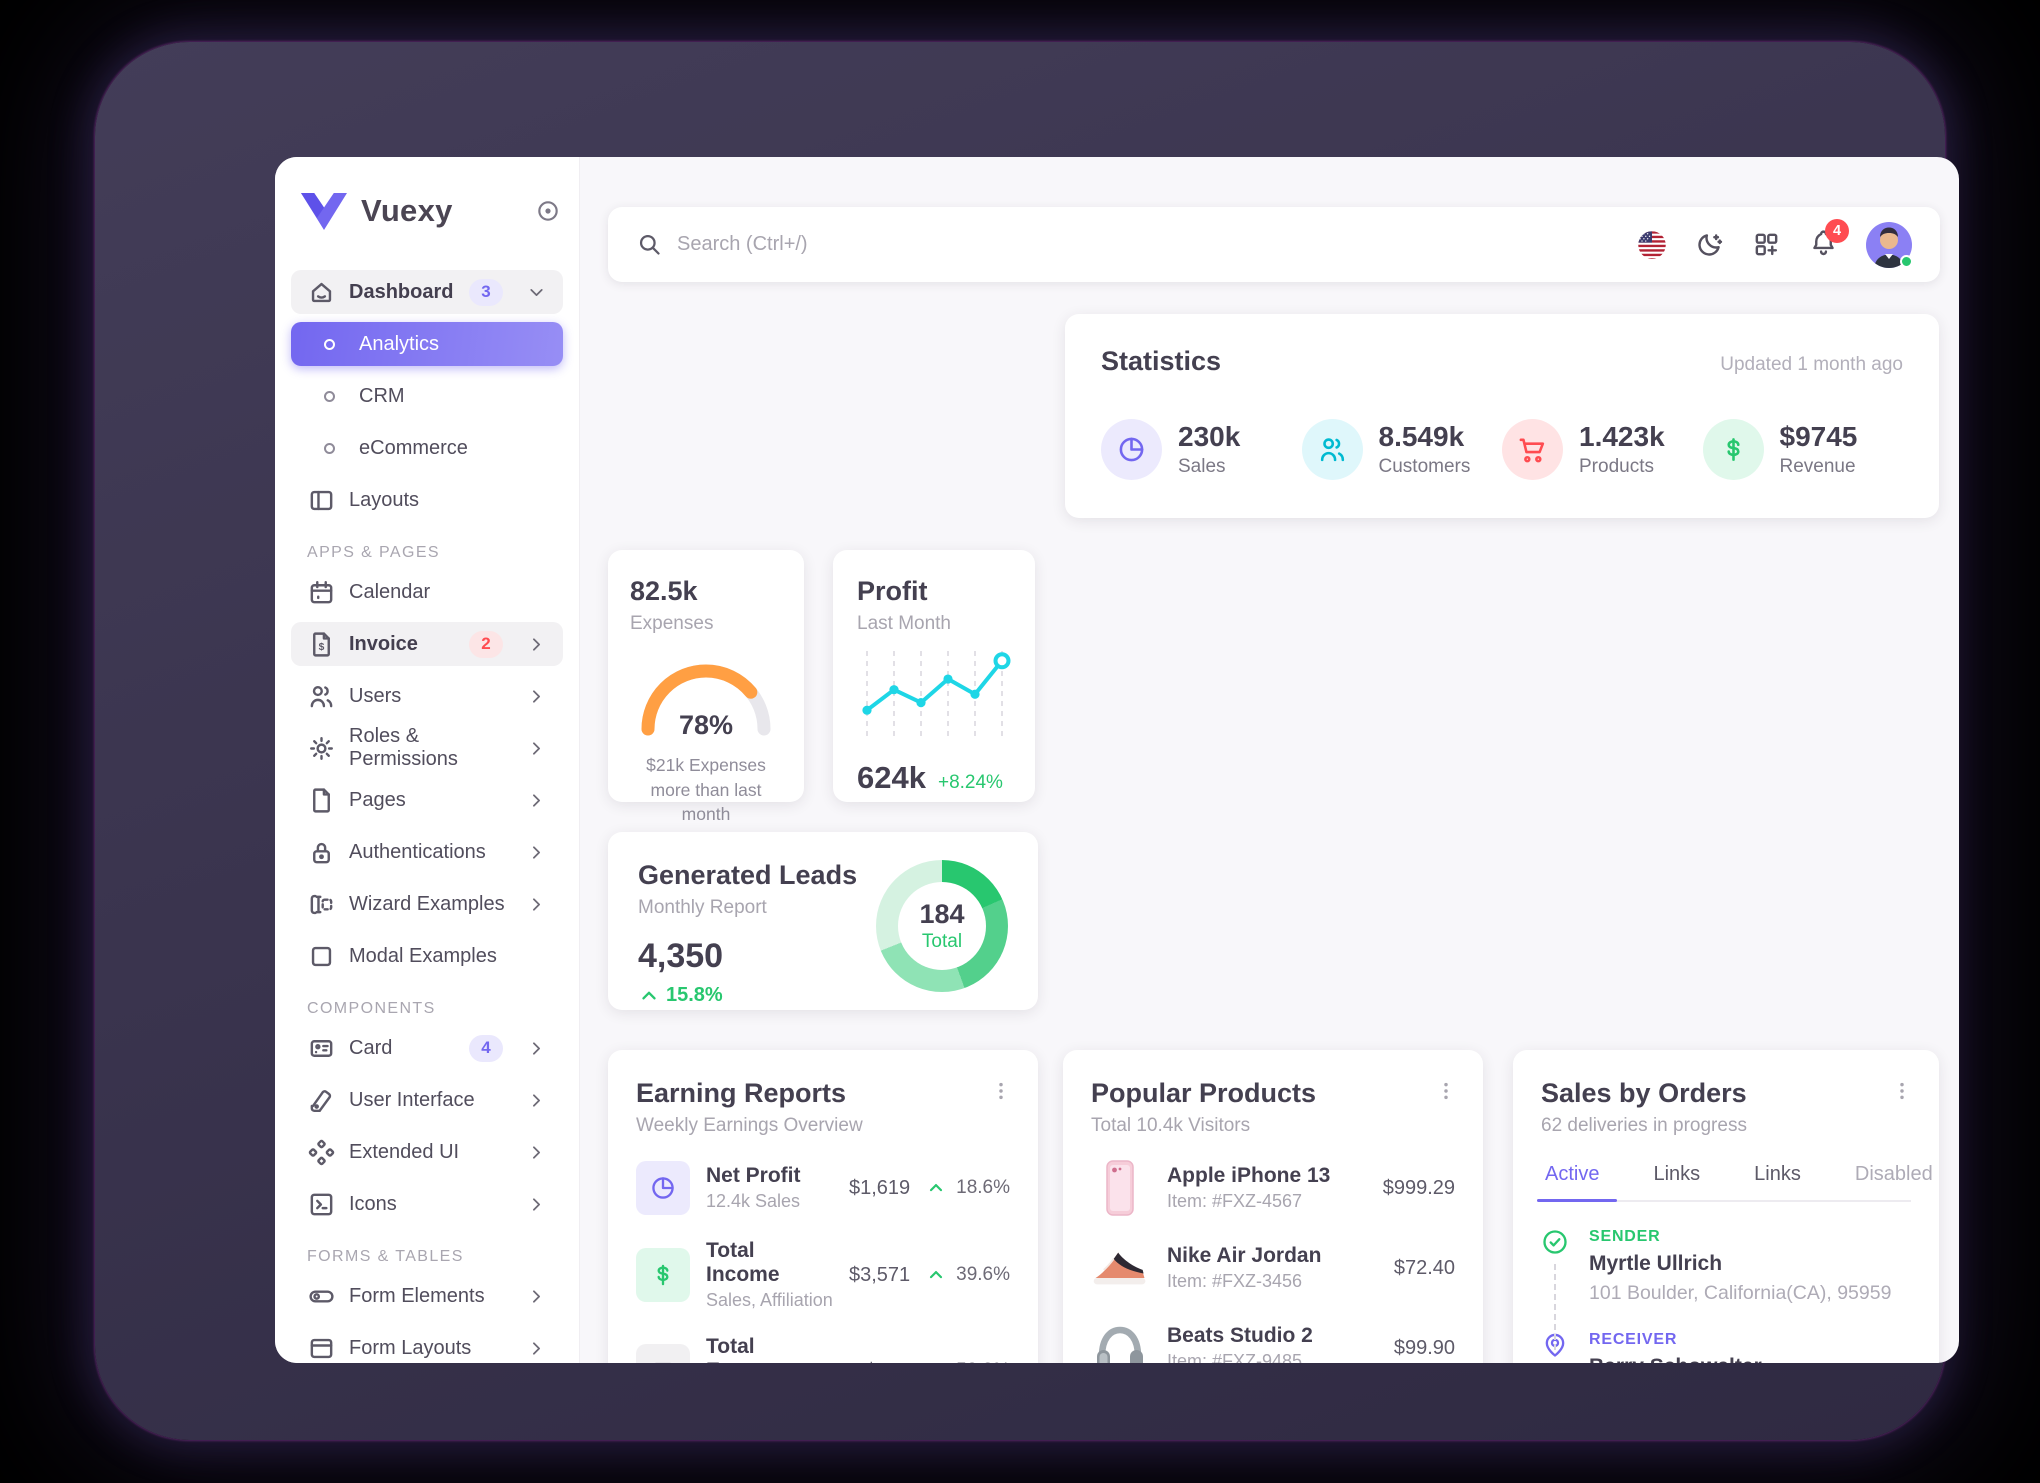 This screenshot has height=1483, width=2040. I want to click on profit-change: +8.24%, so click(970, 782).